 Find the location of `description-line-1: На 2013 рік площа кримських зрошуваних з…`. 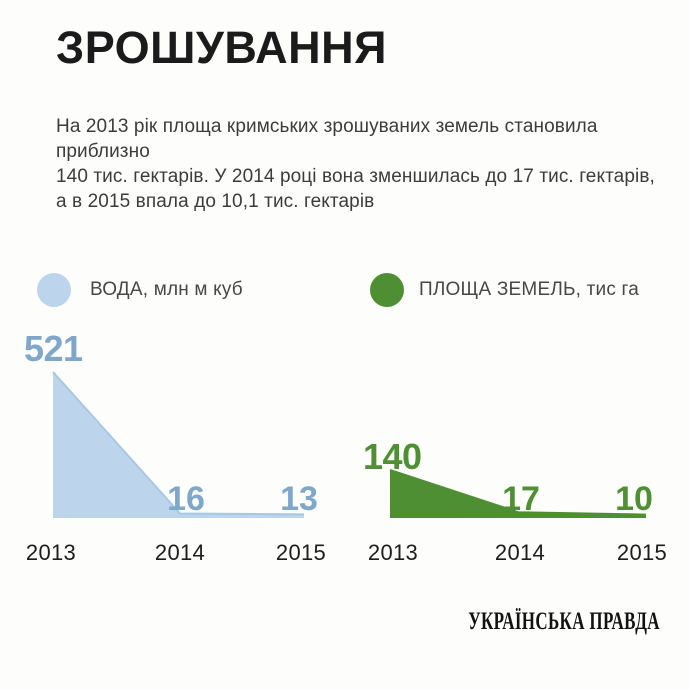

description-line-1: На 2013 рік площа кримських зрошуваних з… is located at coordinates (327, 139).